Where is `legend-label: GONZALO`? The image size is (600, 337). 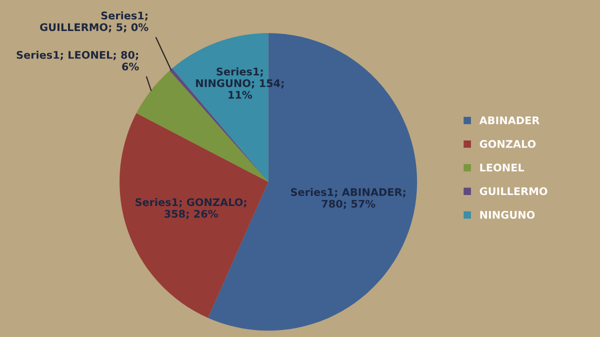 legend-label: GONZALO is located at coordinates (508, 144).